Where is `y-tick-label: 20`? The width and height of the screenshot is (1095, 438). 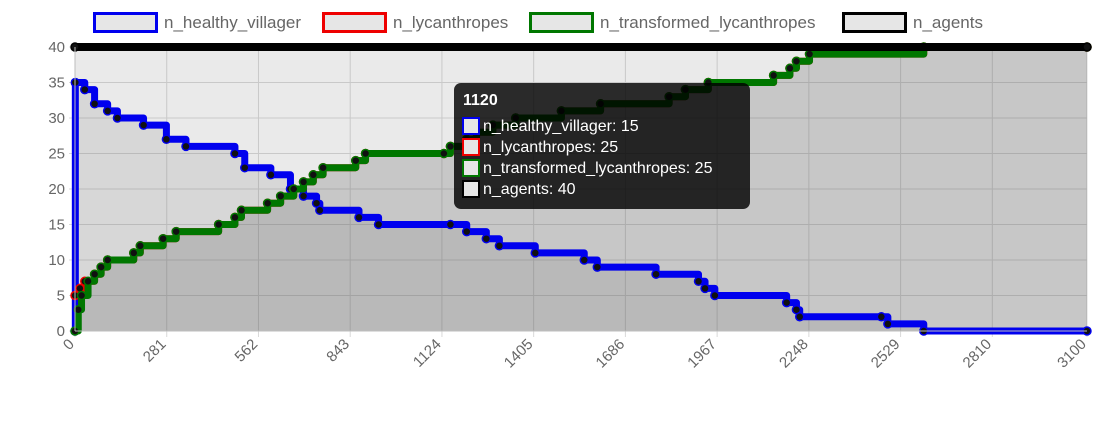
y-tick-label: 20 is located at coordinates (56, 189).